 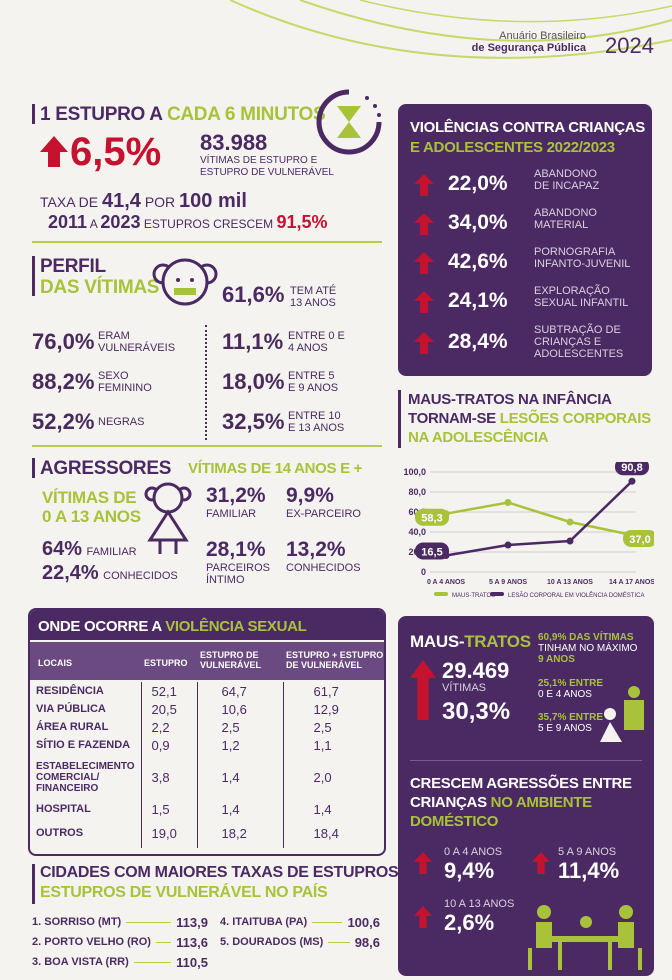 What do you see at coordinates (476, 711) in the screenshot?
I see `maus-pct: 30,3%` at bounding box center [476, 711].